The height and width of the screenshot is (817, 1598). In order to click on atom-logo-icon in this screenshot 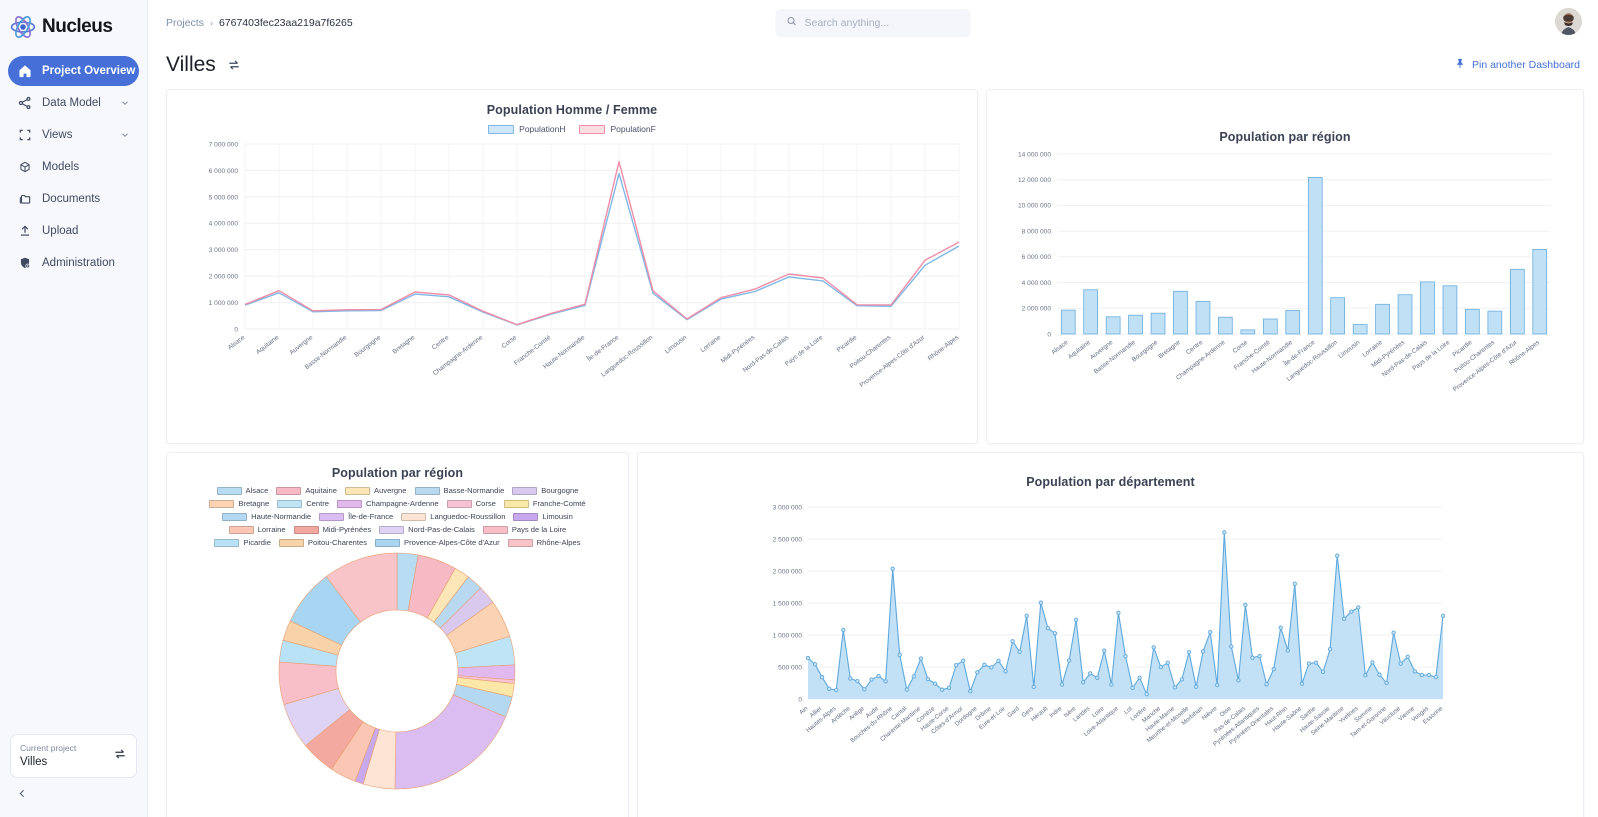, I will do `click(23, 27)`.